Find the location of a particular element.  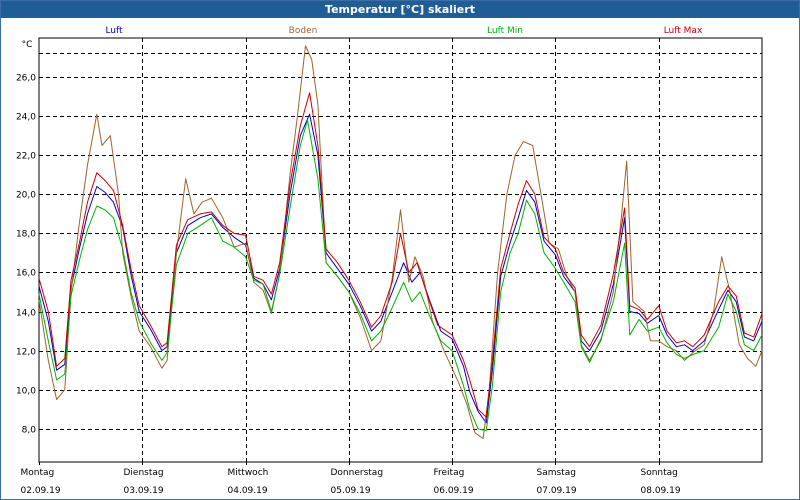

x-tick-label-date: 08.09.19 is located at coordinates (661, 491).